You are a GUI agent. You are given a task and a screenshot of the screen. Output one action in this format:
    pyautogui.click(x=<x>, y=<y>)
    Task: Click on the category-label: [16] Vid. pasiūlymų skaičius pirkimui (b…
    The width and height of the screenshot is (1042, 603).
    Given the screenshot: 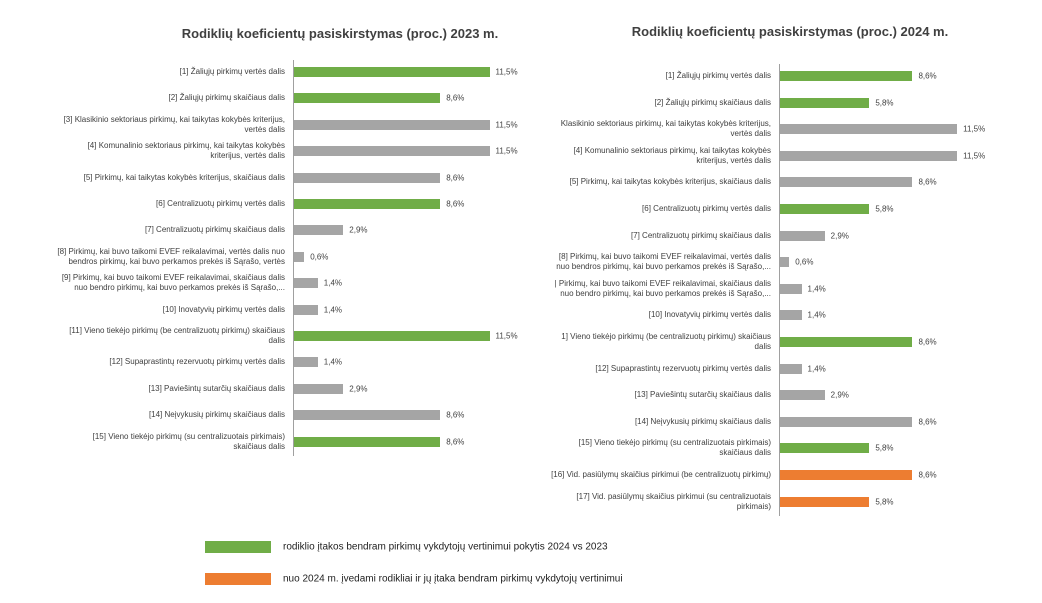 What is the action you would take?
    pyautogui.click(x=661, y=474)
    